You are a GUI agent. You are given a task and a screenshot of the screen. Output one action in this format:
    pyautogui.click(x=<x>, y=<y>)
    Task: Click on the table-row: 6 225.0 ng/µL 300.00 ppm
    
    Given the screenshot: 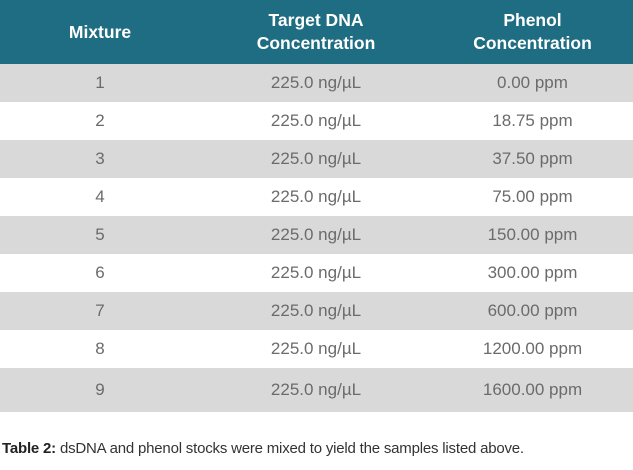 What is the action you would take?
    pyautogui.click(x=316, y=273)
    